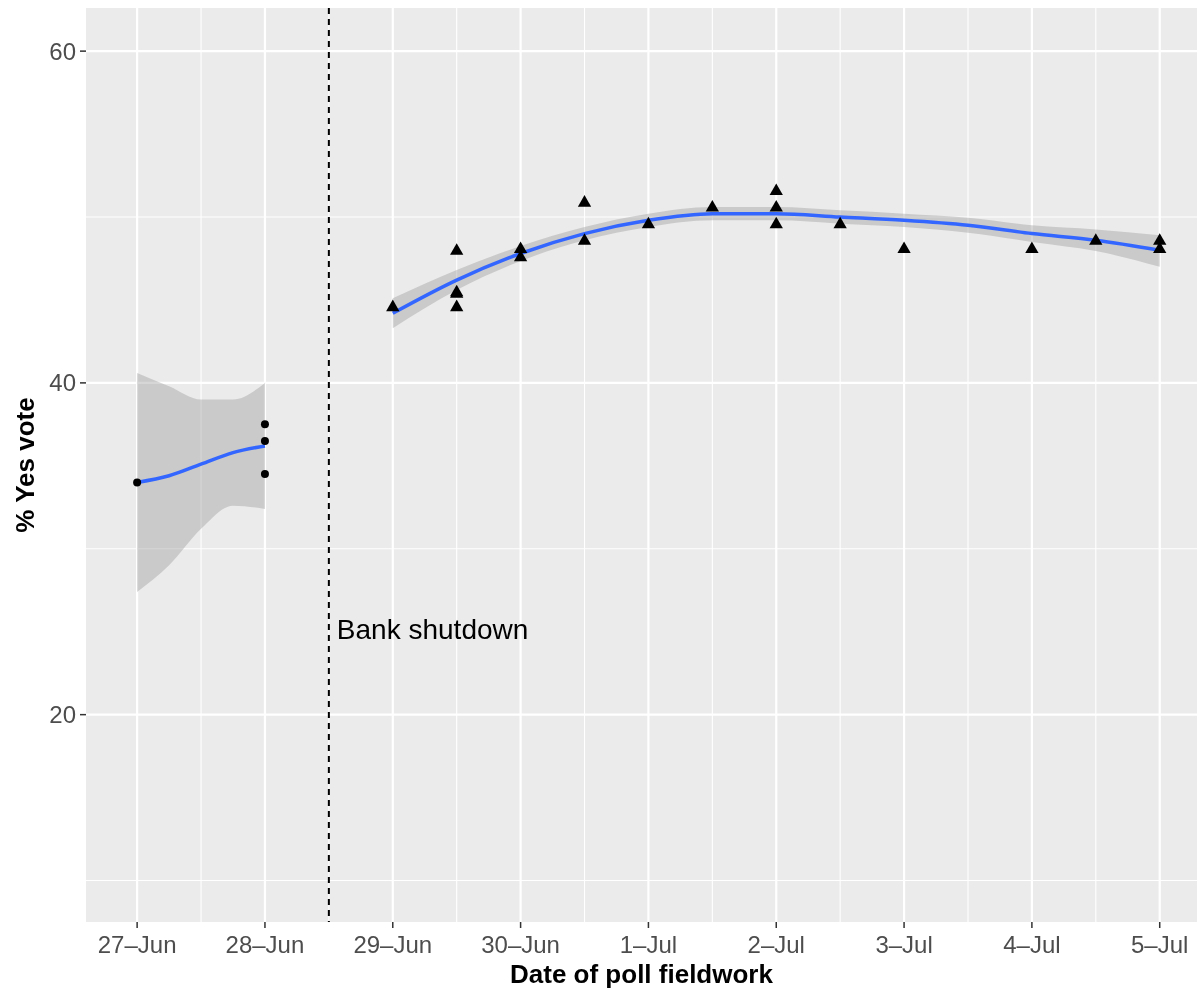 The height and width of the screenshot is (989, 1204). What do you see at coordinates (393, 944) in the screenshot?
I see `x-tick-label: 29–Jun` at bounding box center [393, 944].